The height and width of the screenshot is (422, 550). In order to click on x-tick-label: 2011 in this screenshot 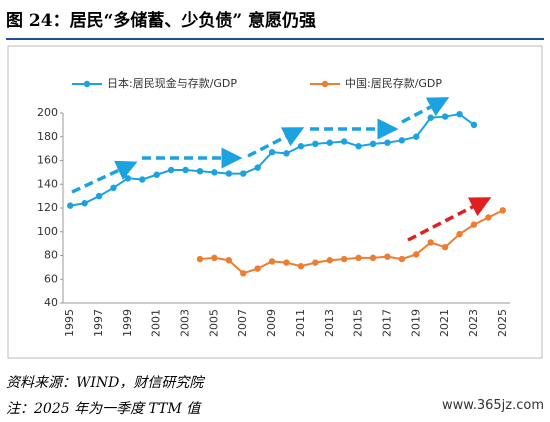, I will do `click(300, 323)`.